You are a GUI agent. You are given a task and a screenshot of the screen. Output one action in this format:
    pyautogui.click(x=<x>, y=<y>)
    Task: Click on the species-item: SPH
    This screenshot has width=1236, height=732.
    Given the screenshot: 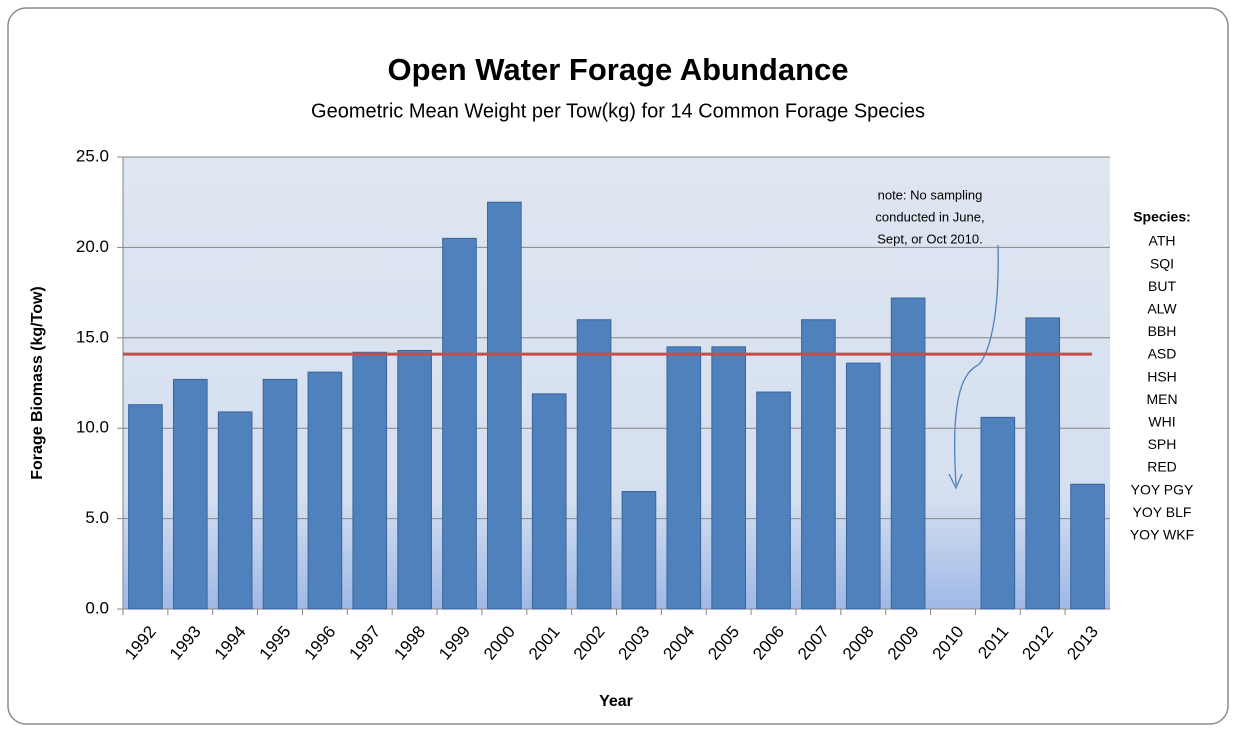 What is the action you would take?
    pyautogui.click(x=1162, y=444)
    